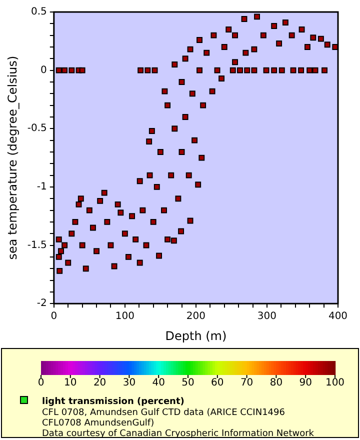 The width and height of the screenshot is (360, 440). Describe the element at coordinates (196, 335) in the screenshot. I see `x-axis-title: Depth (m)` at that location.